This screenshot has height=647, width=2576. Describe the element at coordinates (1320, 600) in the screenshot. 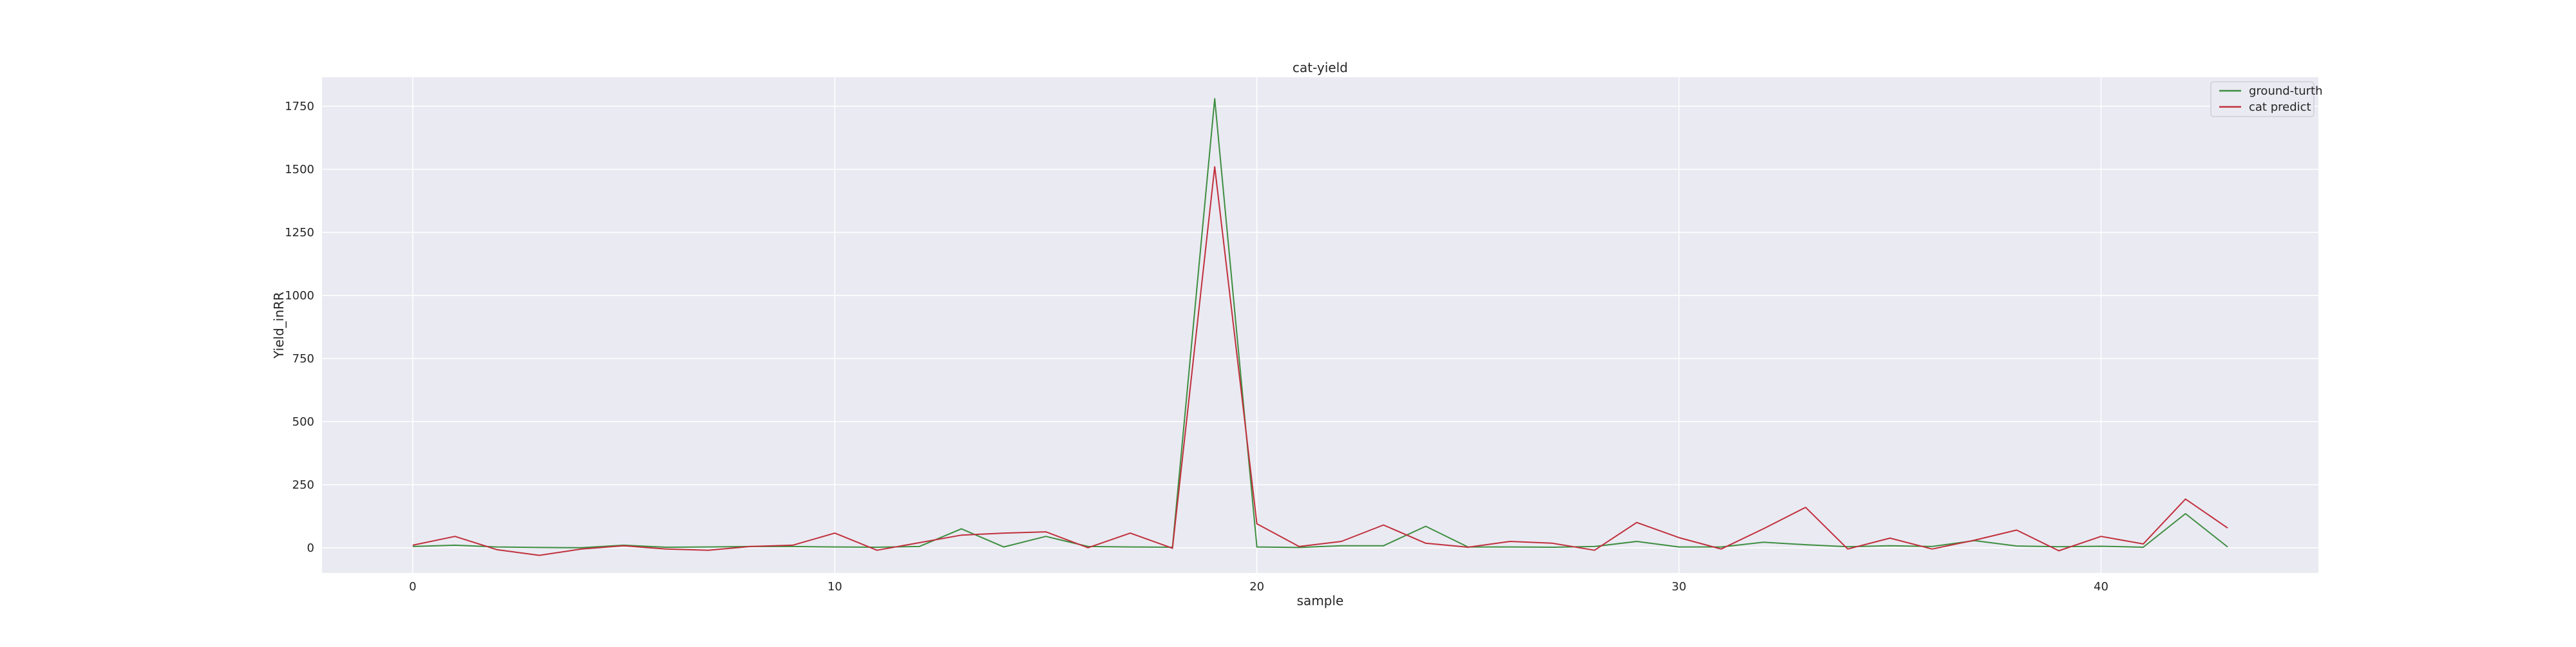

I see `x-axis-label: sample` at that location.